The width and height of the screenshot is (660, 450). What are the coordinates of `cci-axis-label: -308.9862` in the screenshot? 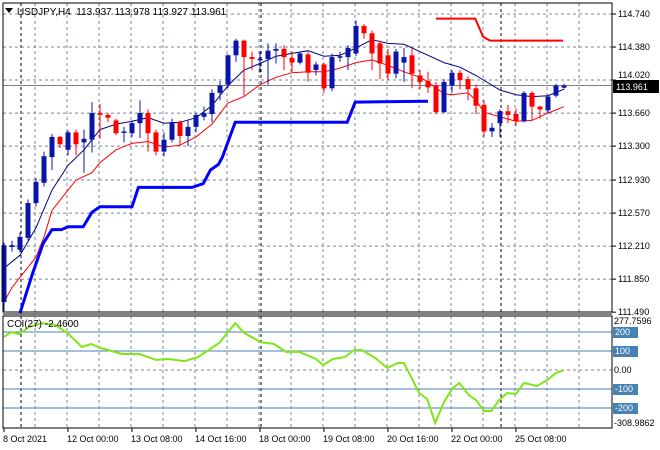 It's located at (634, 423).